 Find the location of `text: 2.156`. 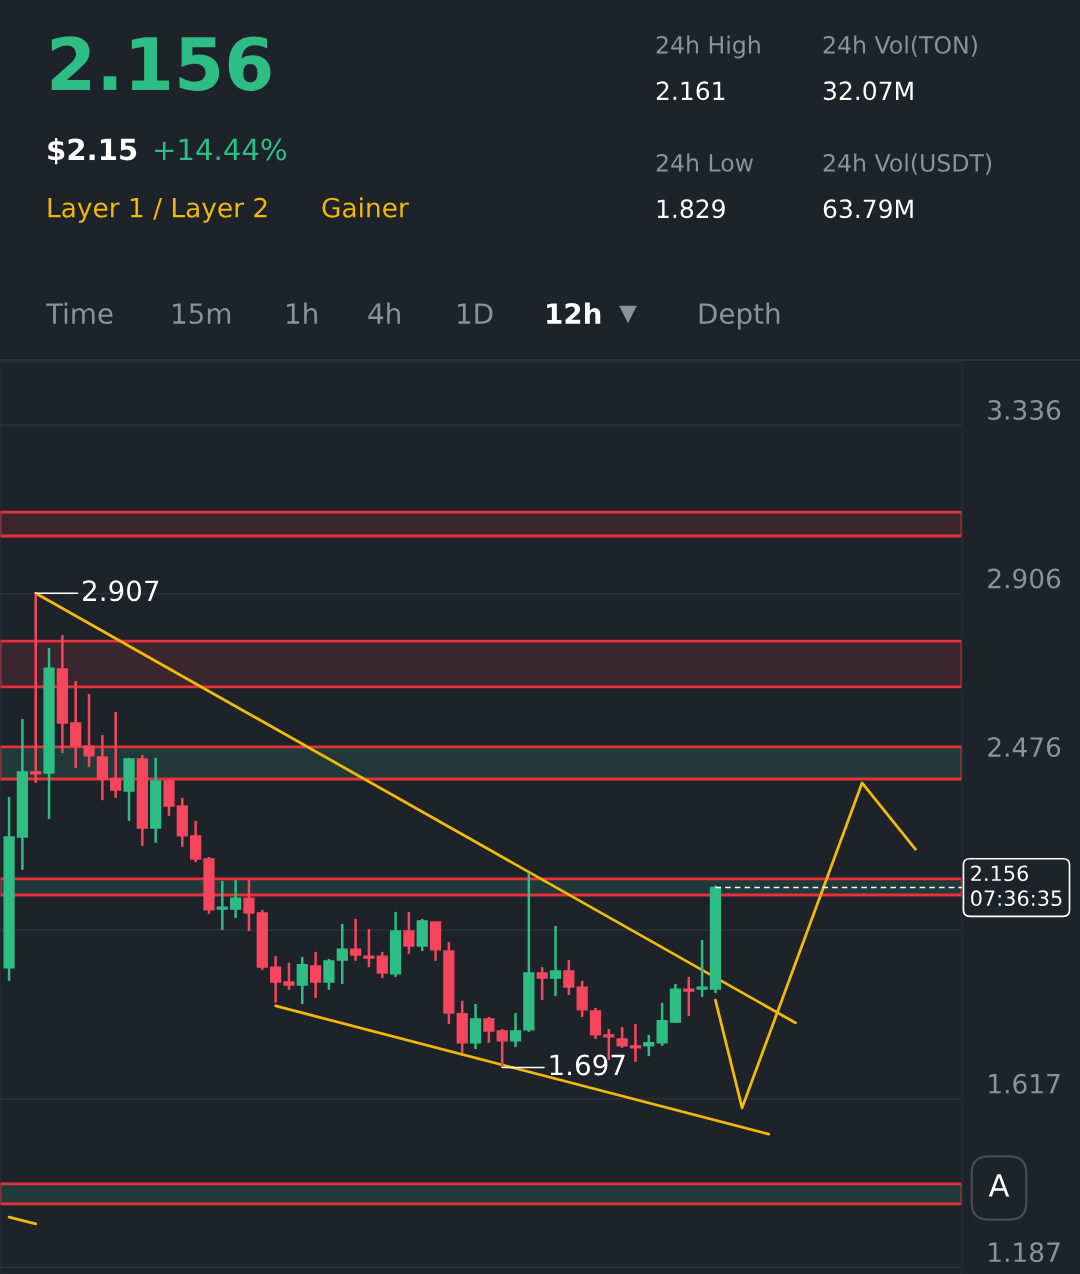

text: 2.156 is located at coordinates (161, 63).